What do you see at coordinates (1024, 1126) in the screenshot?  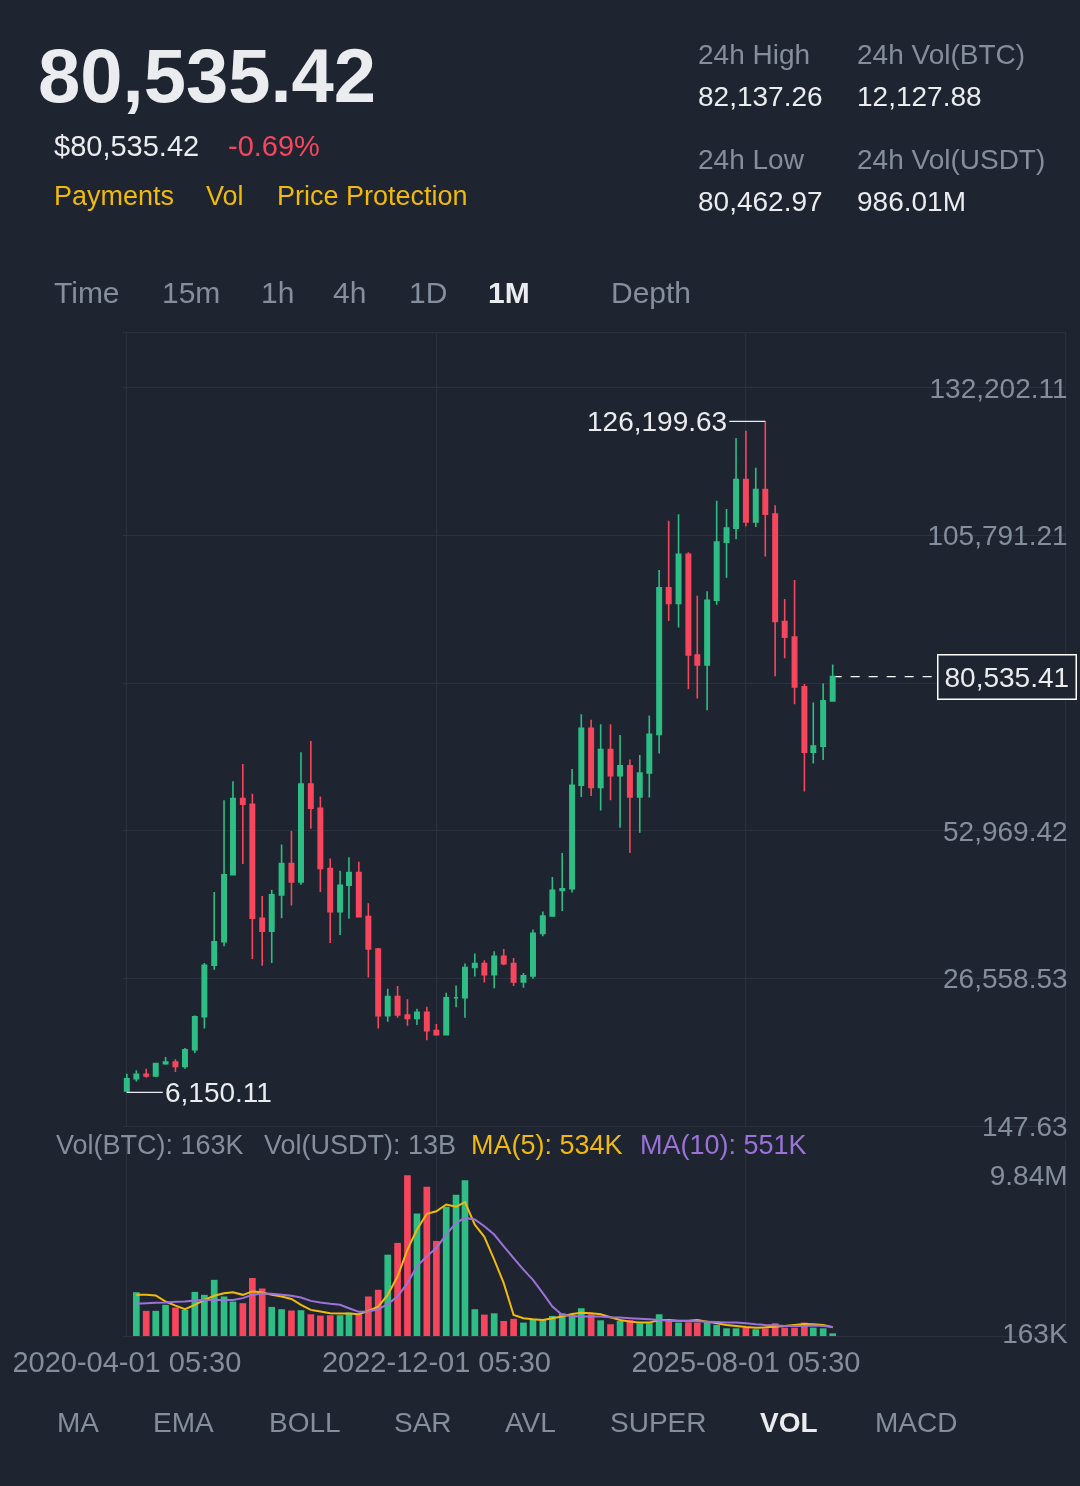 I see `y-tick-label: 147.63` at bounding box center [1024, 1126].